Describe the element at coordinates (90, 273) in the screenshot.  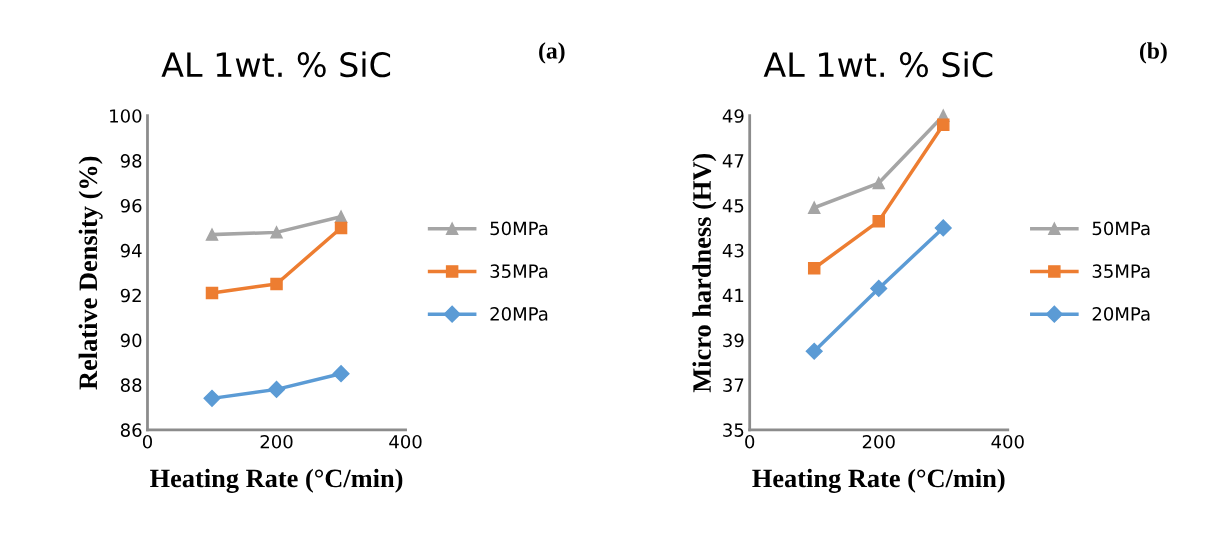
I see `y-axis-title: Relative Density (%)` at that location.